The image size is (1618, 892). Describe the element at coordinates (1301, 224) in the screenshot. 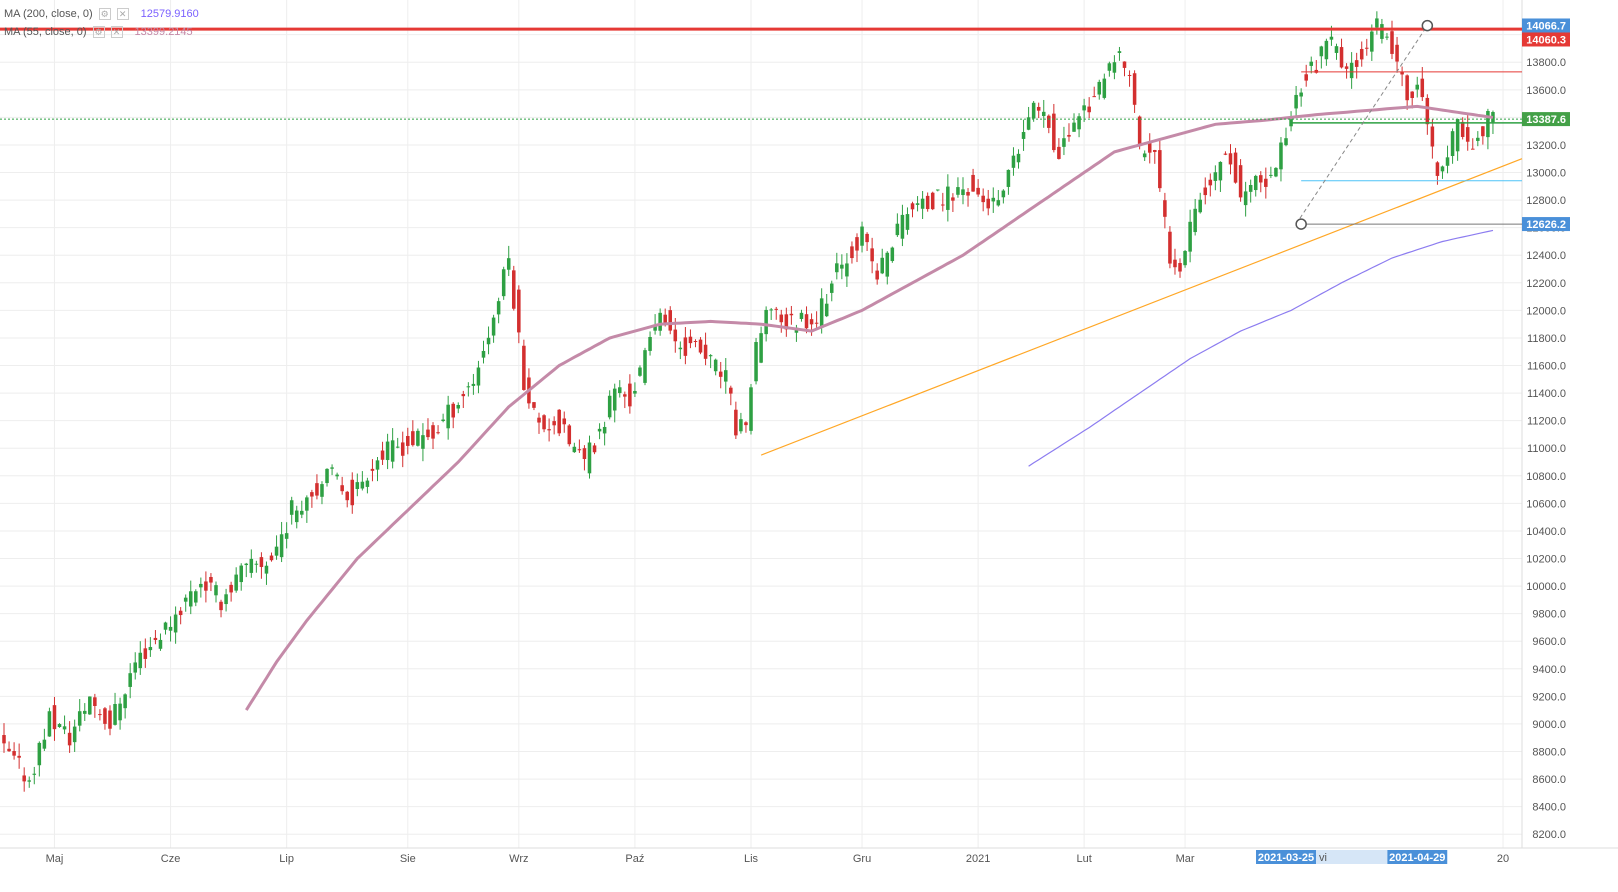

I see `drawing-anchor-marker` at that location.